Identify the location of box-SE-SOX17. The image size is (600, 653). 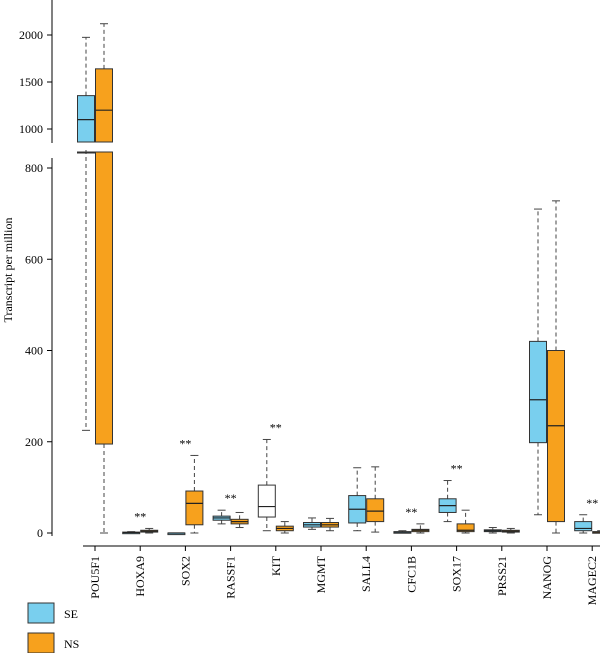
(447, 501).